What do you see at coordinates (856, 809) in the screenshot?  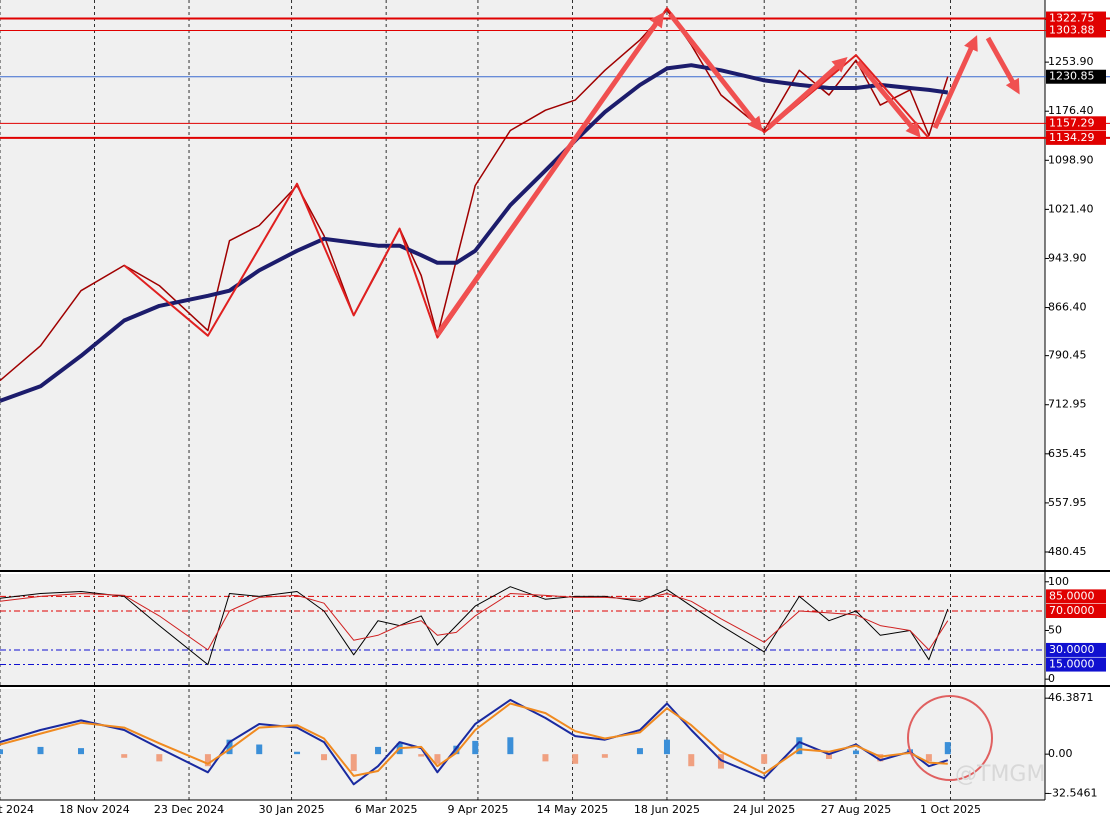 I see `x-tick-label: 27 Aug 2025` at bounding box center [856, 809].